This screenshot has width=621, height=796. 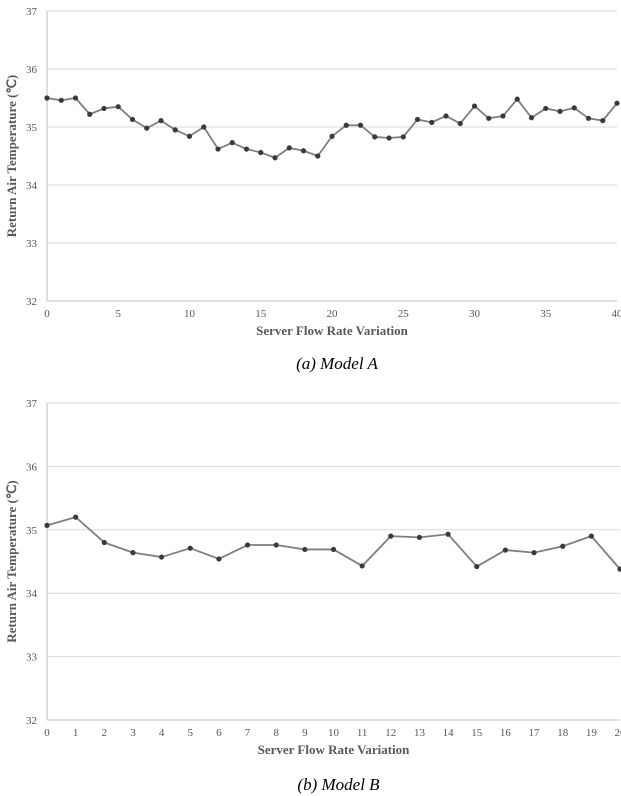 What do you see at coordinates (390, 733) in the screenshot?
I see `x-tick-label: 12` at bounding box center [390, 733].